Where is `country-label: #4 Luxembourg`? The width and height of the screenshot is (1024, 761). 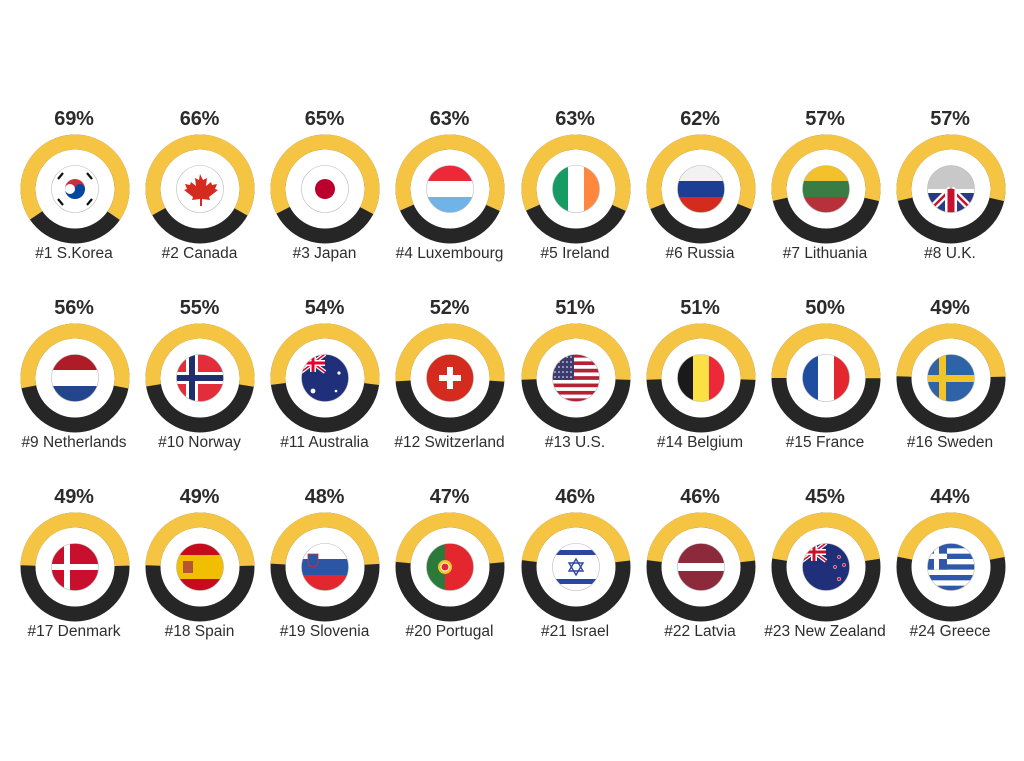 country-label: #4 Luxembourg is located at coordinates (449, 253).